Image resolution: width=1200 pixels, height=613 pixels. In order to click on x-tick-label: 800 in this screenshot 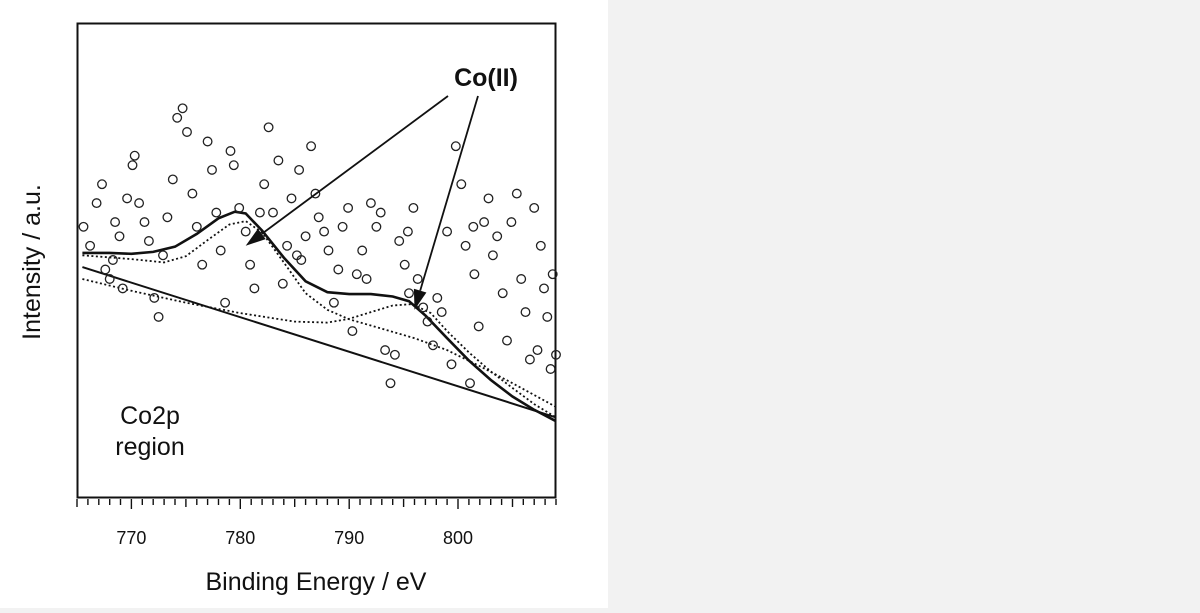, I will do `click(458, 538)`.